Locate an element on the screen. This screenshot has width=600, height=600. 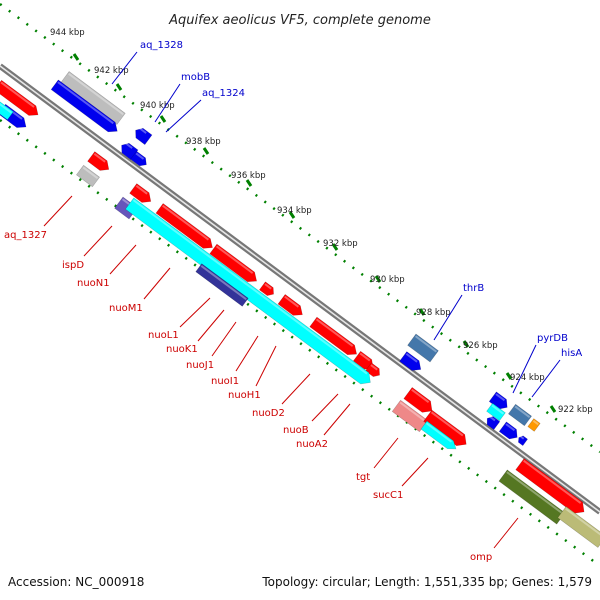
aq_1328-label: aq_1328 is located at coordinates (161, 45).